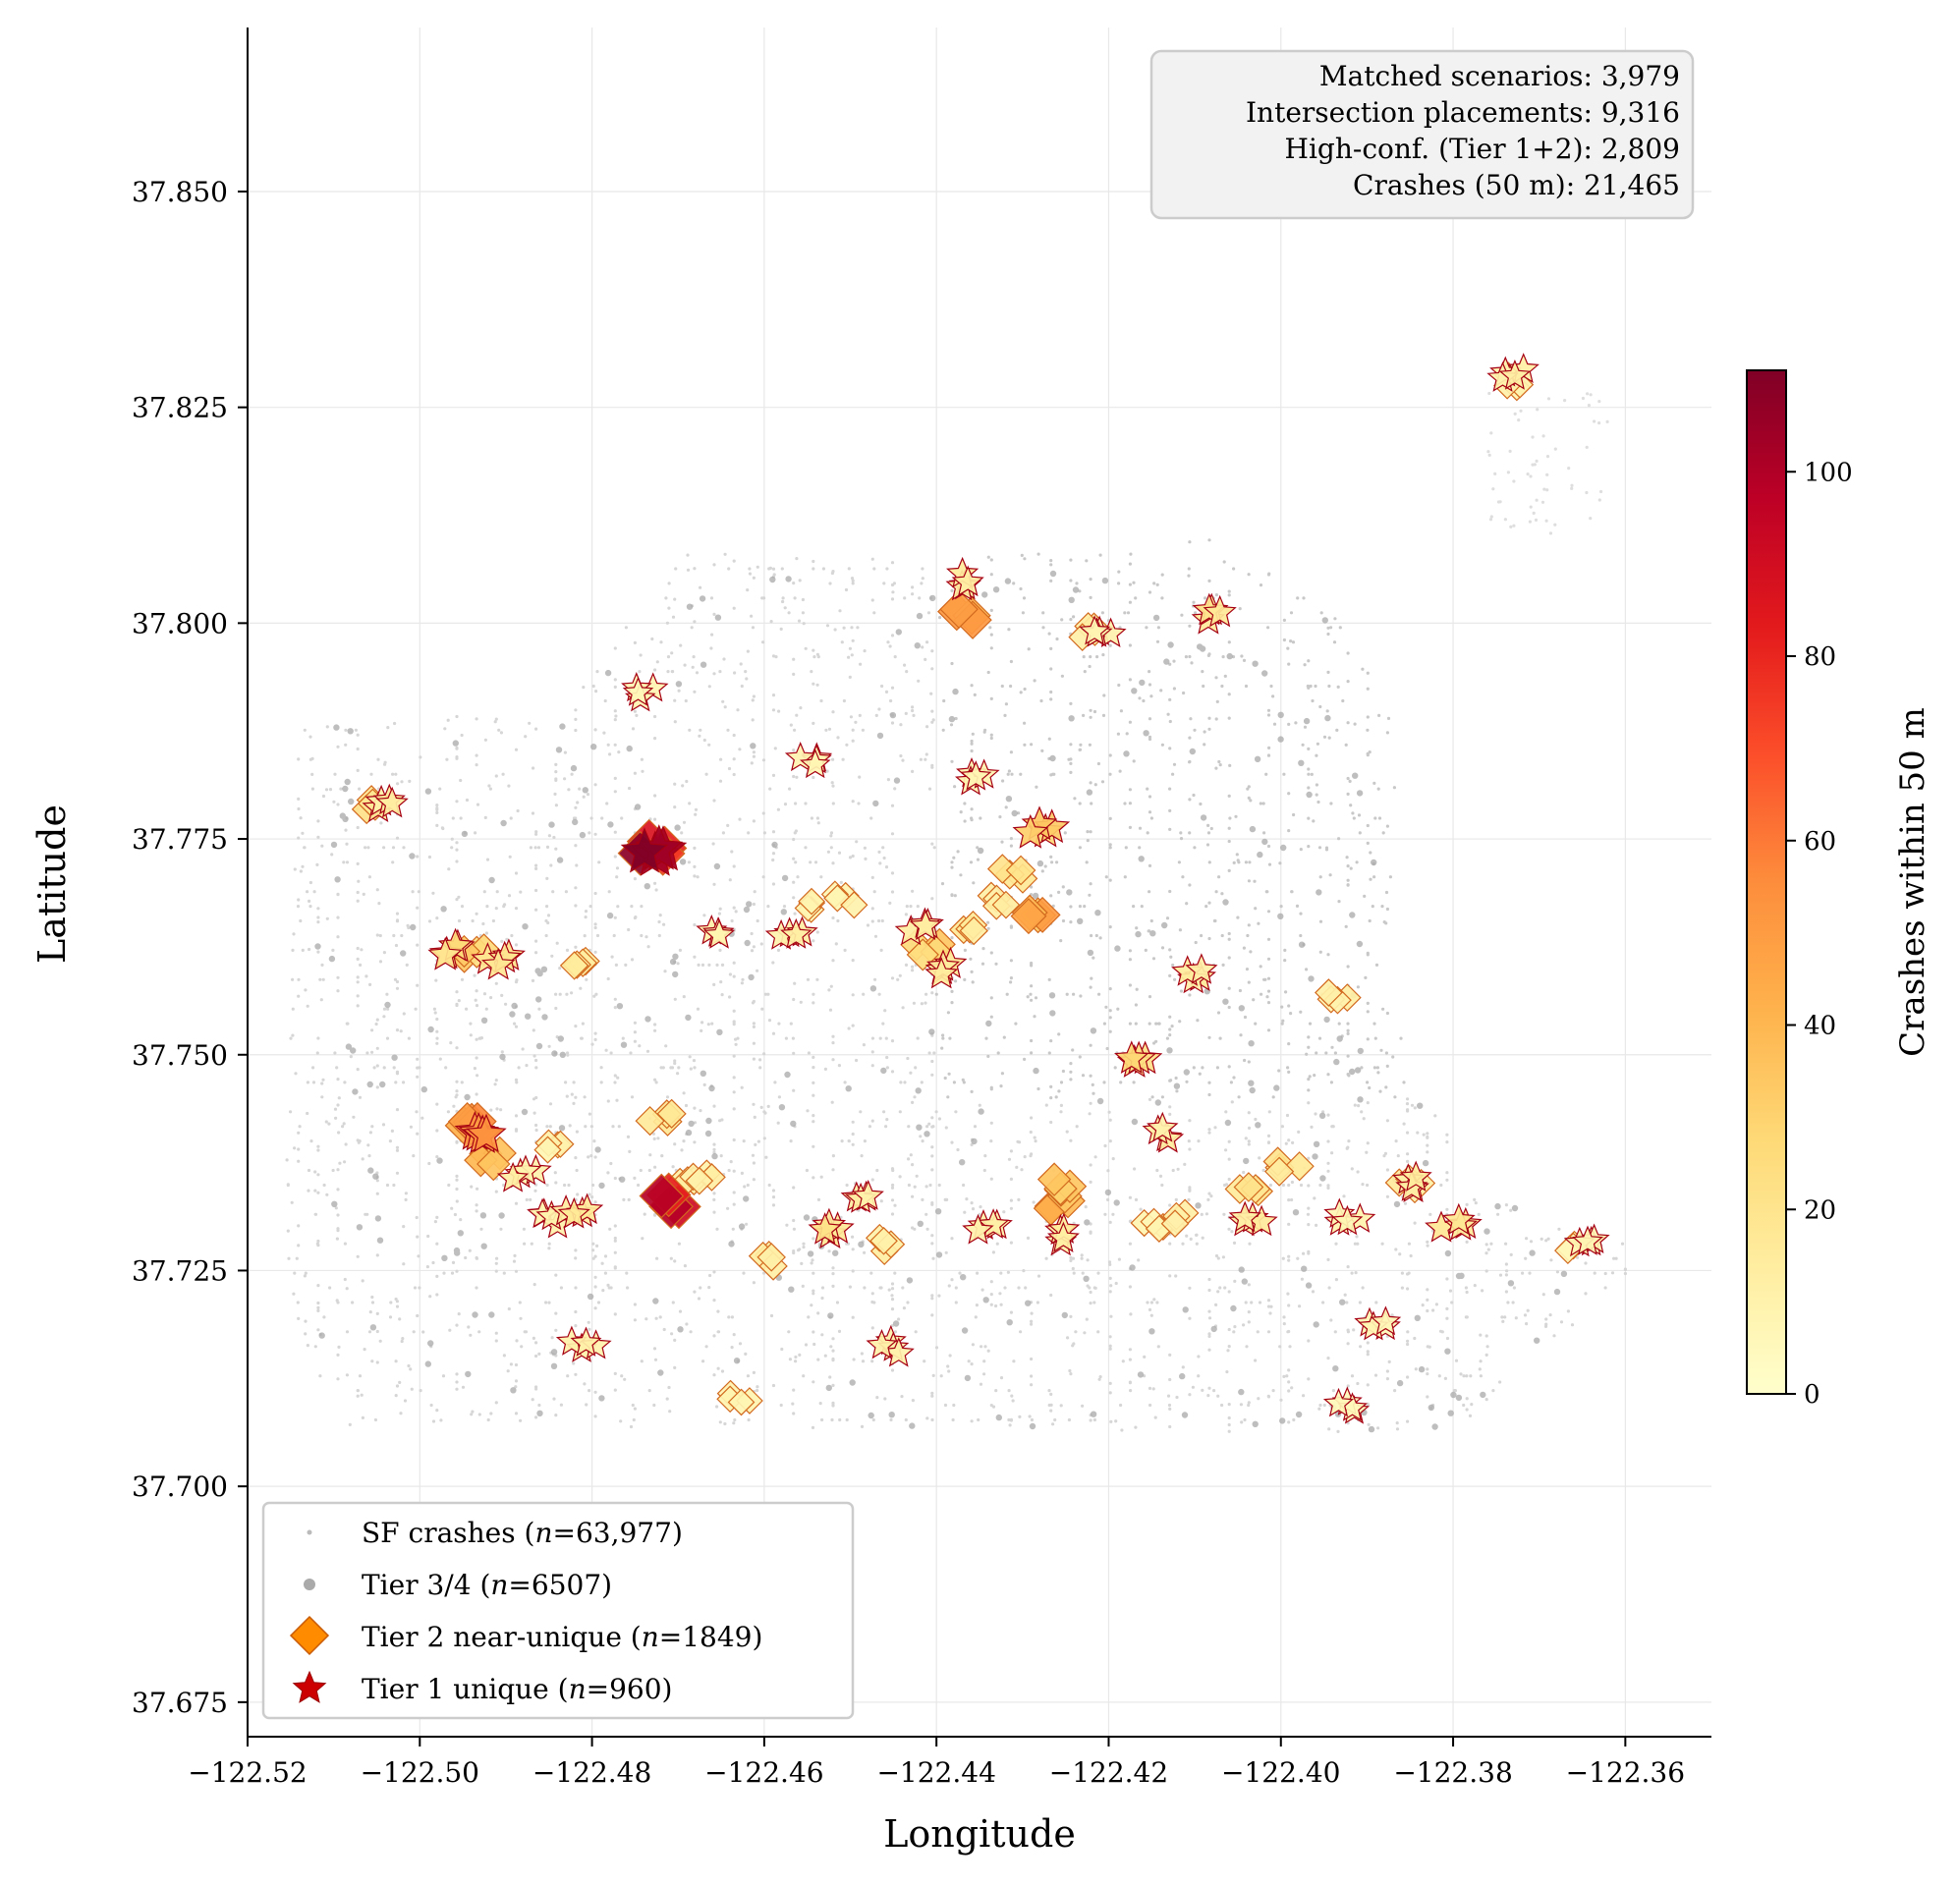 Image resolution: width=1960 pixels, height=1886 pixels. What do you see at coordinates (1820, 1210) in the screenshot?
I see `colorbar-tick-label: 20` at bounding box center [1820, 1210].